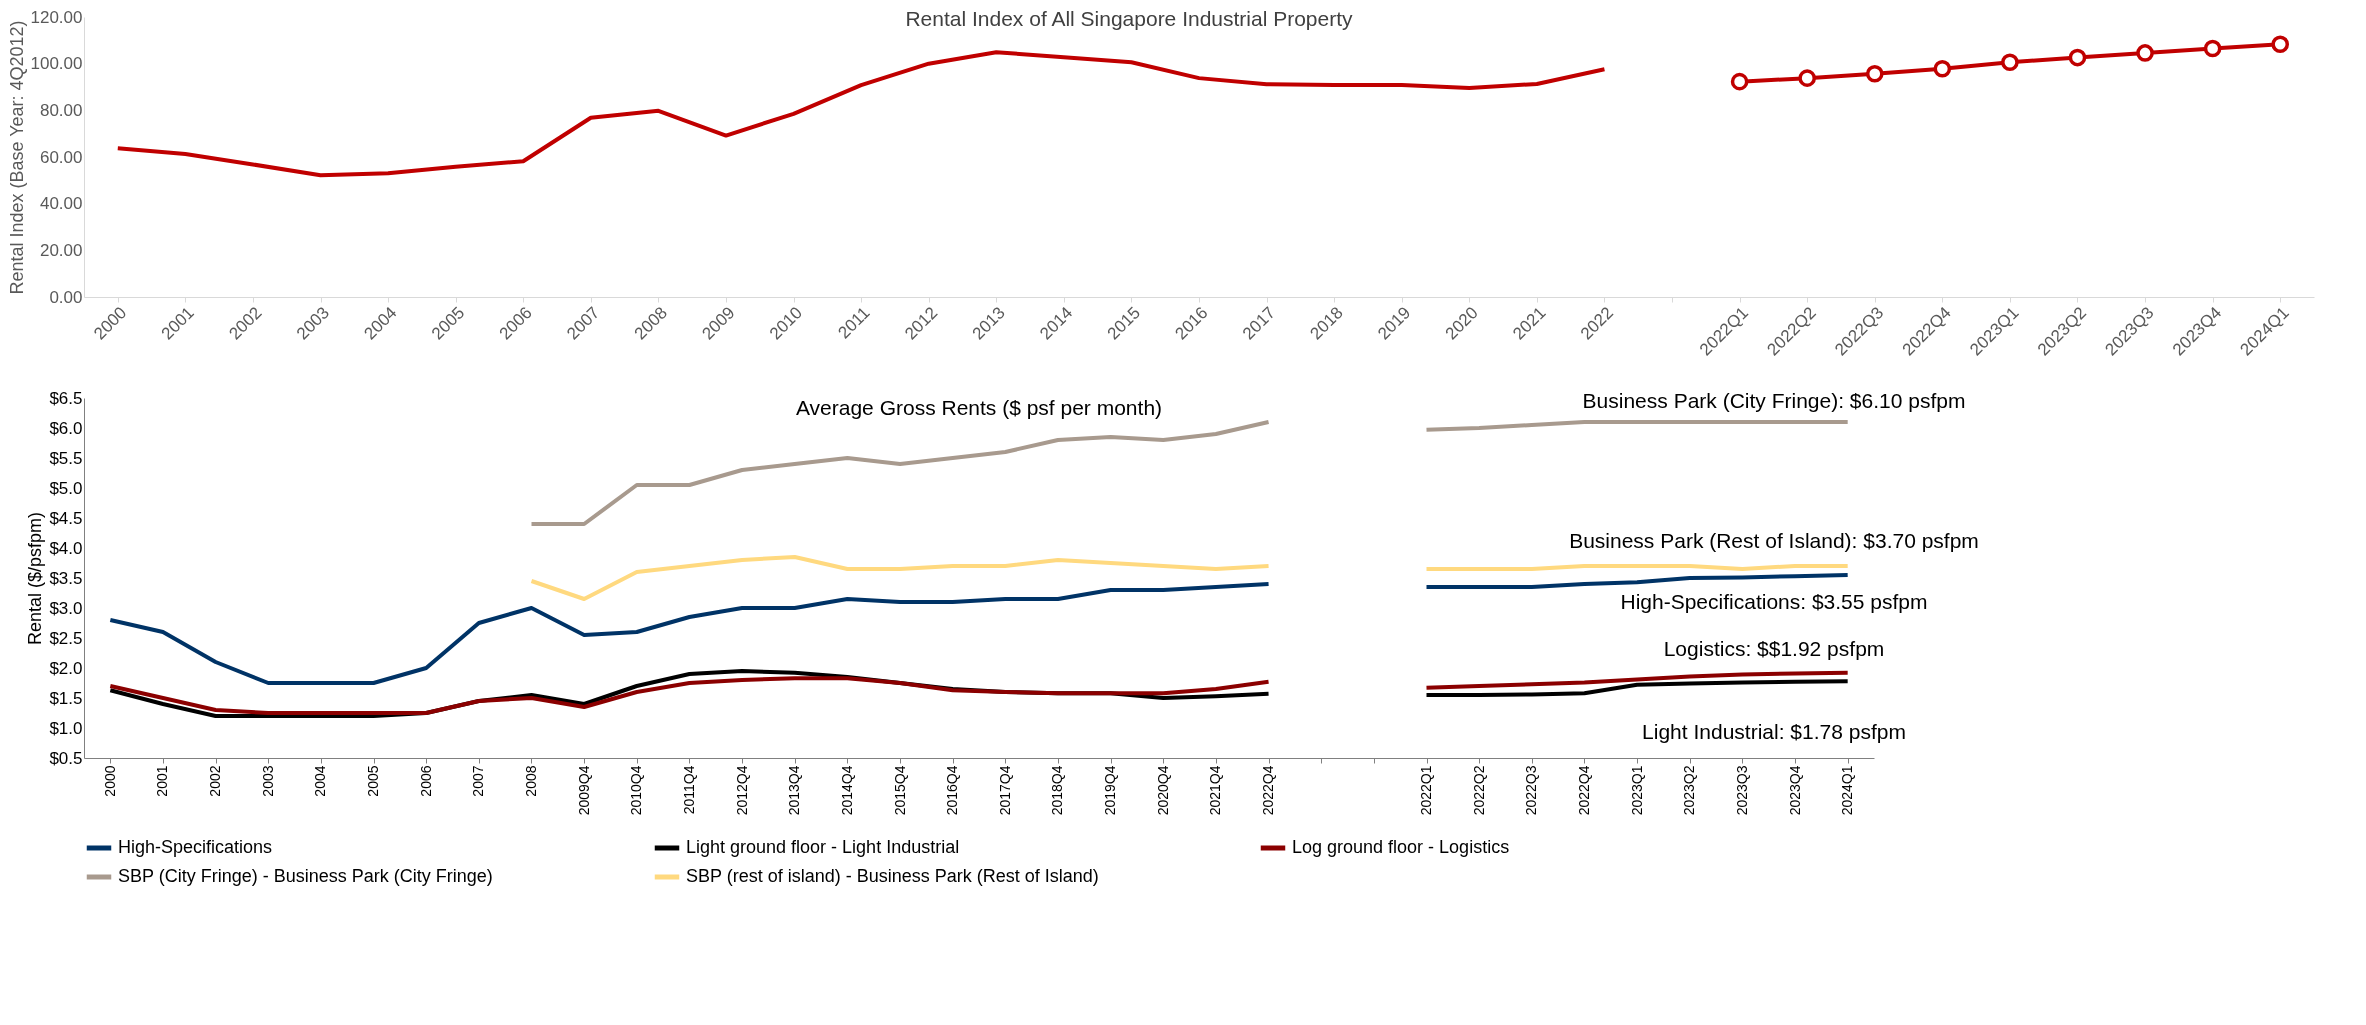  Describe the element at coordinates (16, 157) in the screenshot. I see `y-axis-title: Rental Index (Base Year: 4Q2012)` at that location.